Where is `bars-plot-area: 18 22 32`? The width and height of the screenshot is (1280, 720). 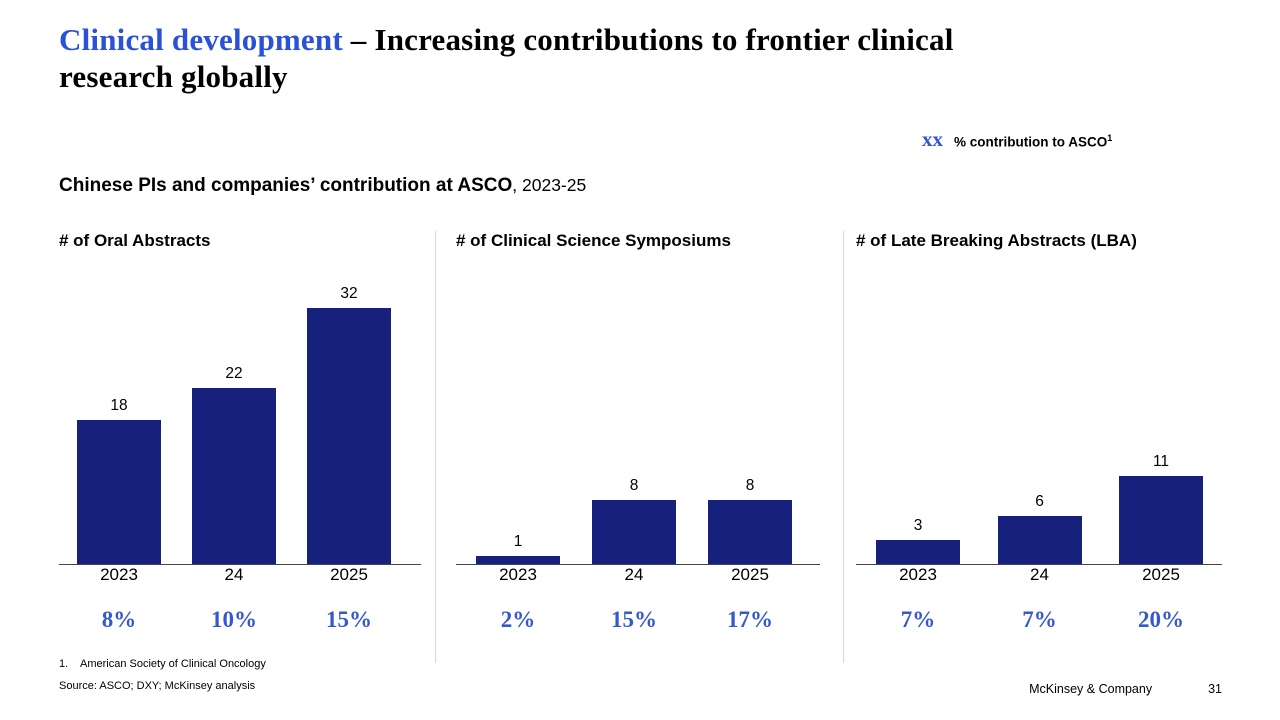 bars-plot-area: 18 22 32 is located at coordinates (240, 412).